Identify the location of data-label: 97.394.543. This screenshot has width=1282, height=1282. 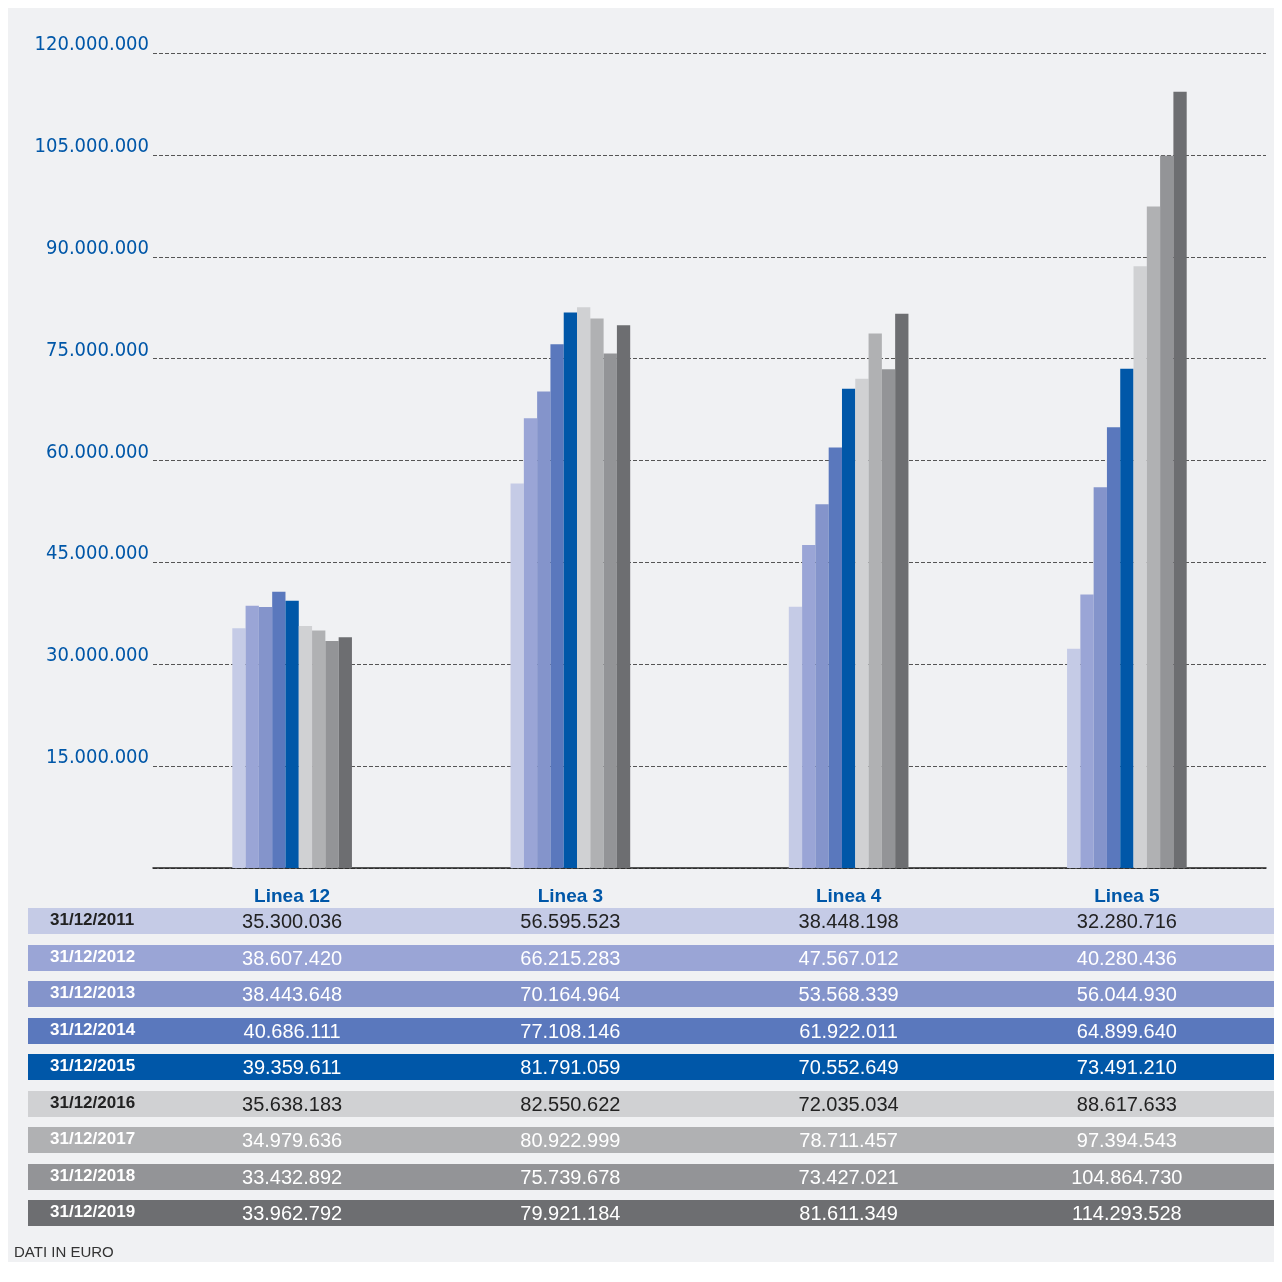
(1126, 1140).